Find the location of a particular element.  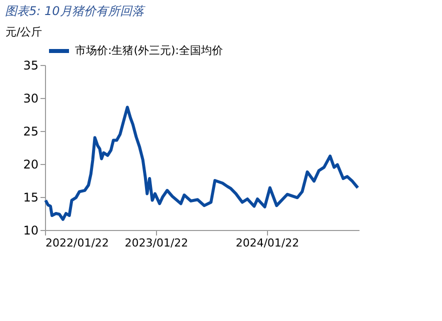

y-tick-label: 30 is located at coordinates (30, 99).